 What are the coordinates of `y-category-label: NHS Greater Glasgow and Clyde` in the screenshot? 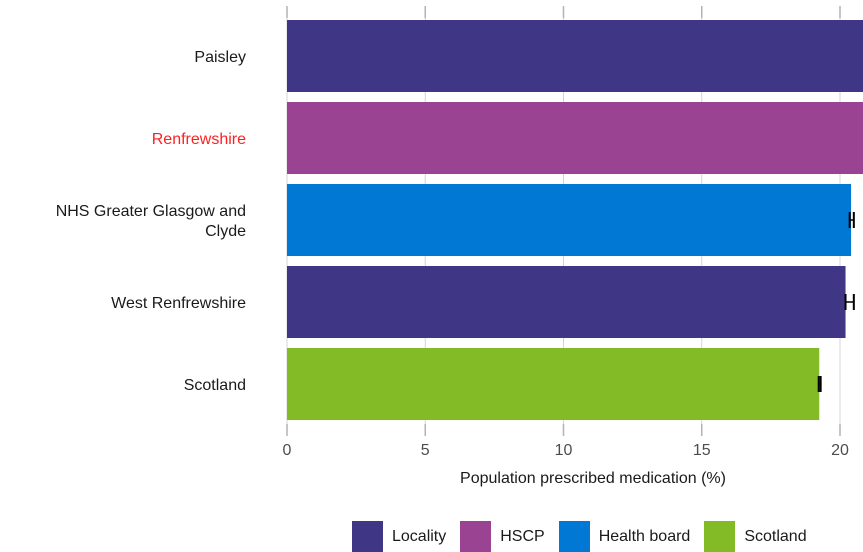 It's located at (151, 221).